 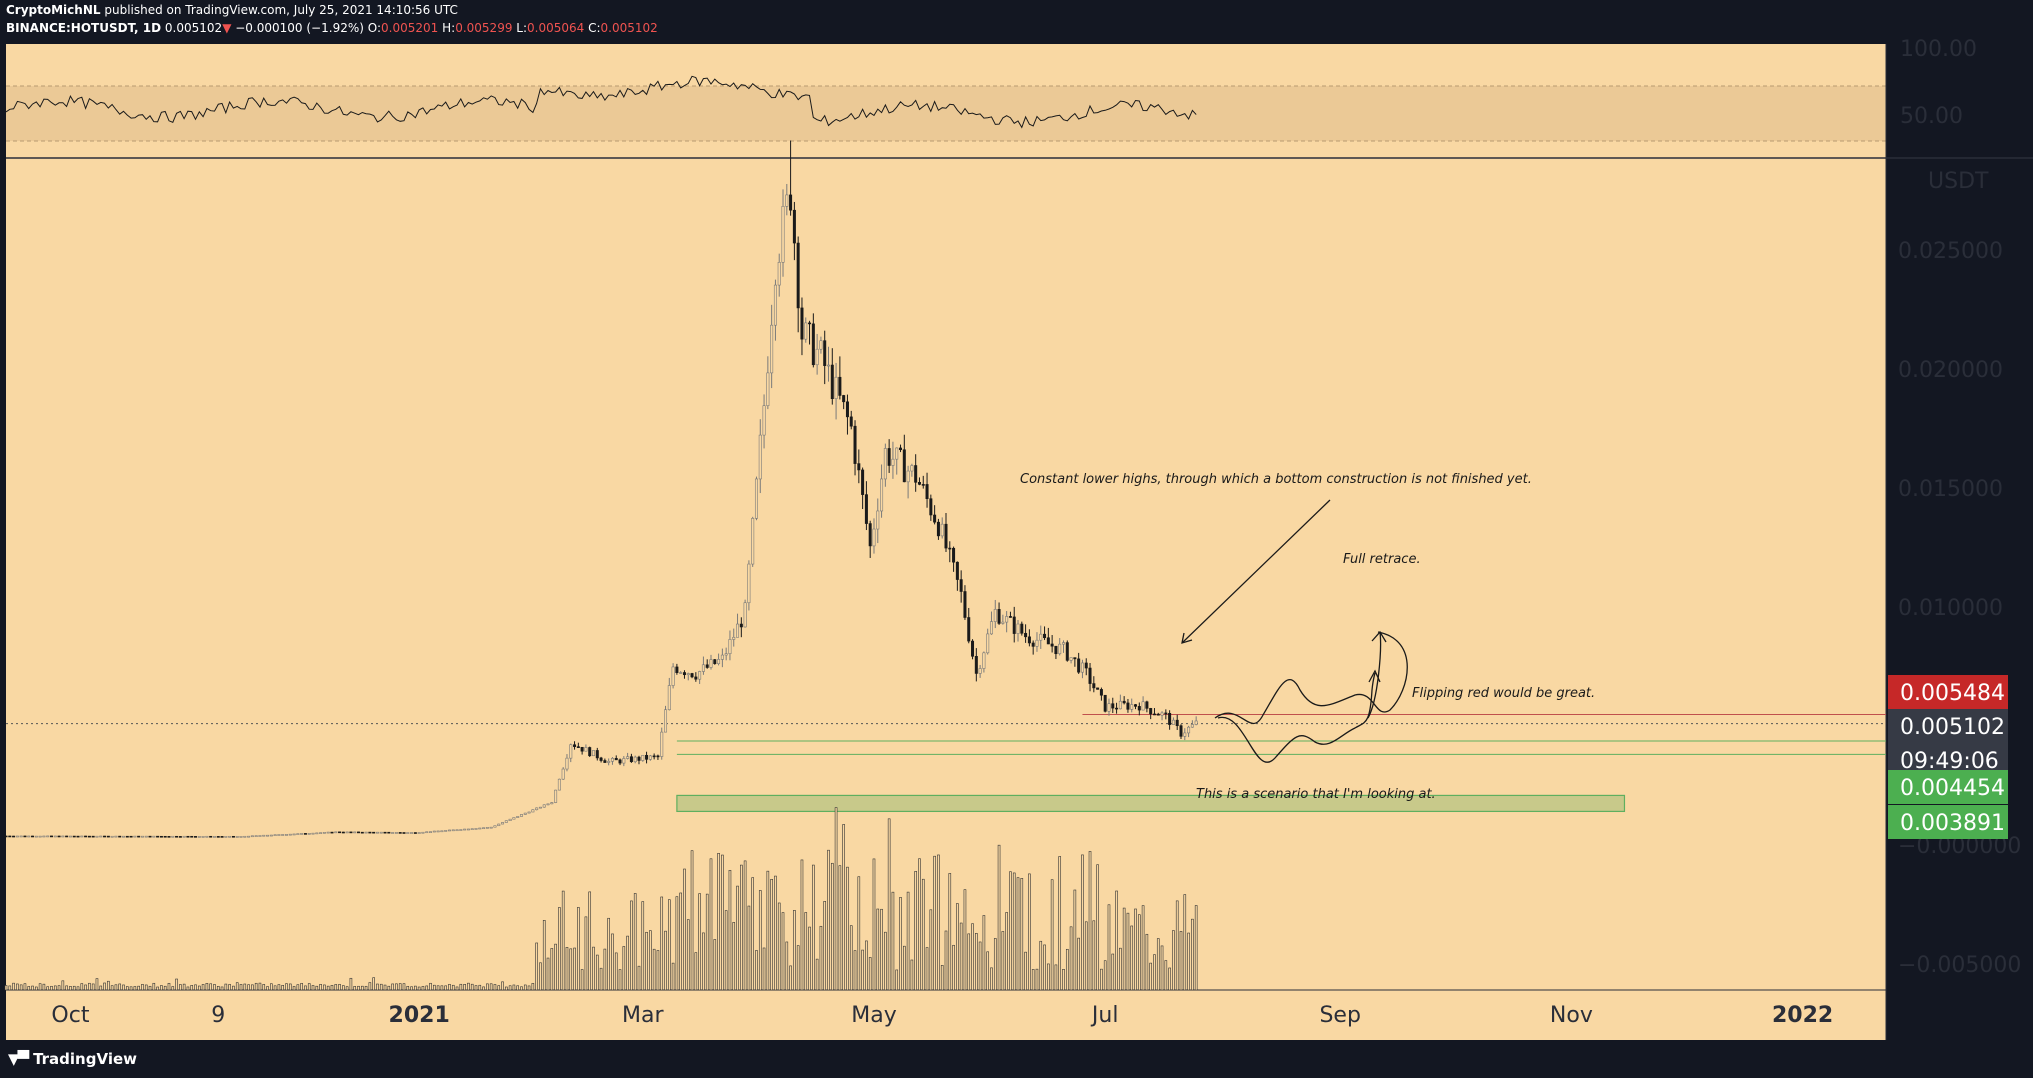 What do you see at coordinates (942, 1015) in the screenshot?
I see `time-axis: Oct 9 2021 Mar May Jul Sep Nov 2022` at bounding box center [942, 1015].